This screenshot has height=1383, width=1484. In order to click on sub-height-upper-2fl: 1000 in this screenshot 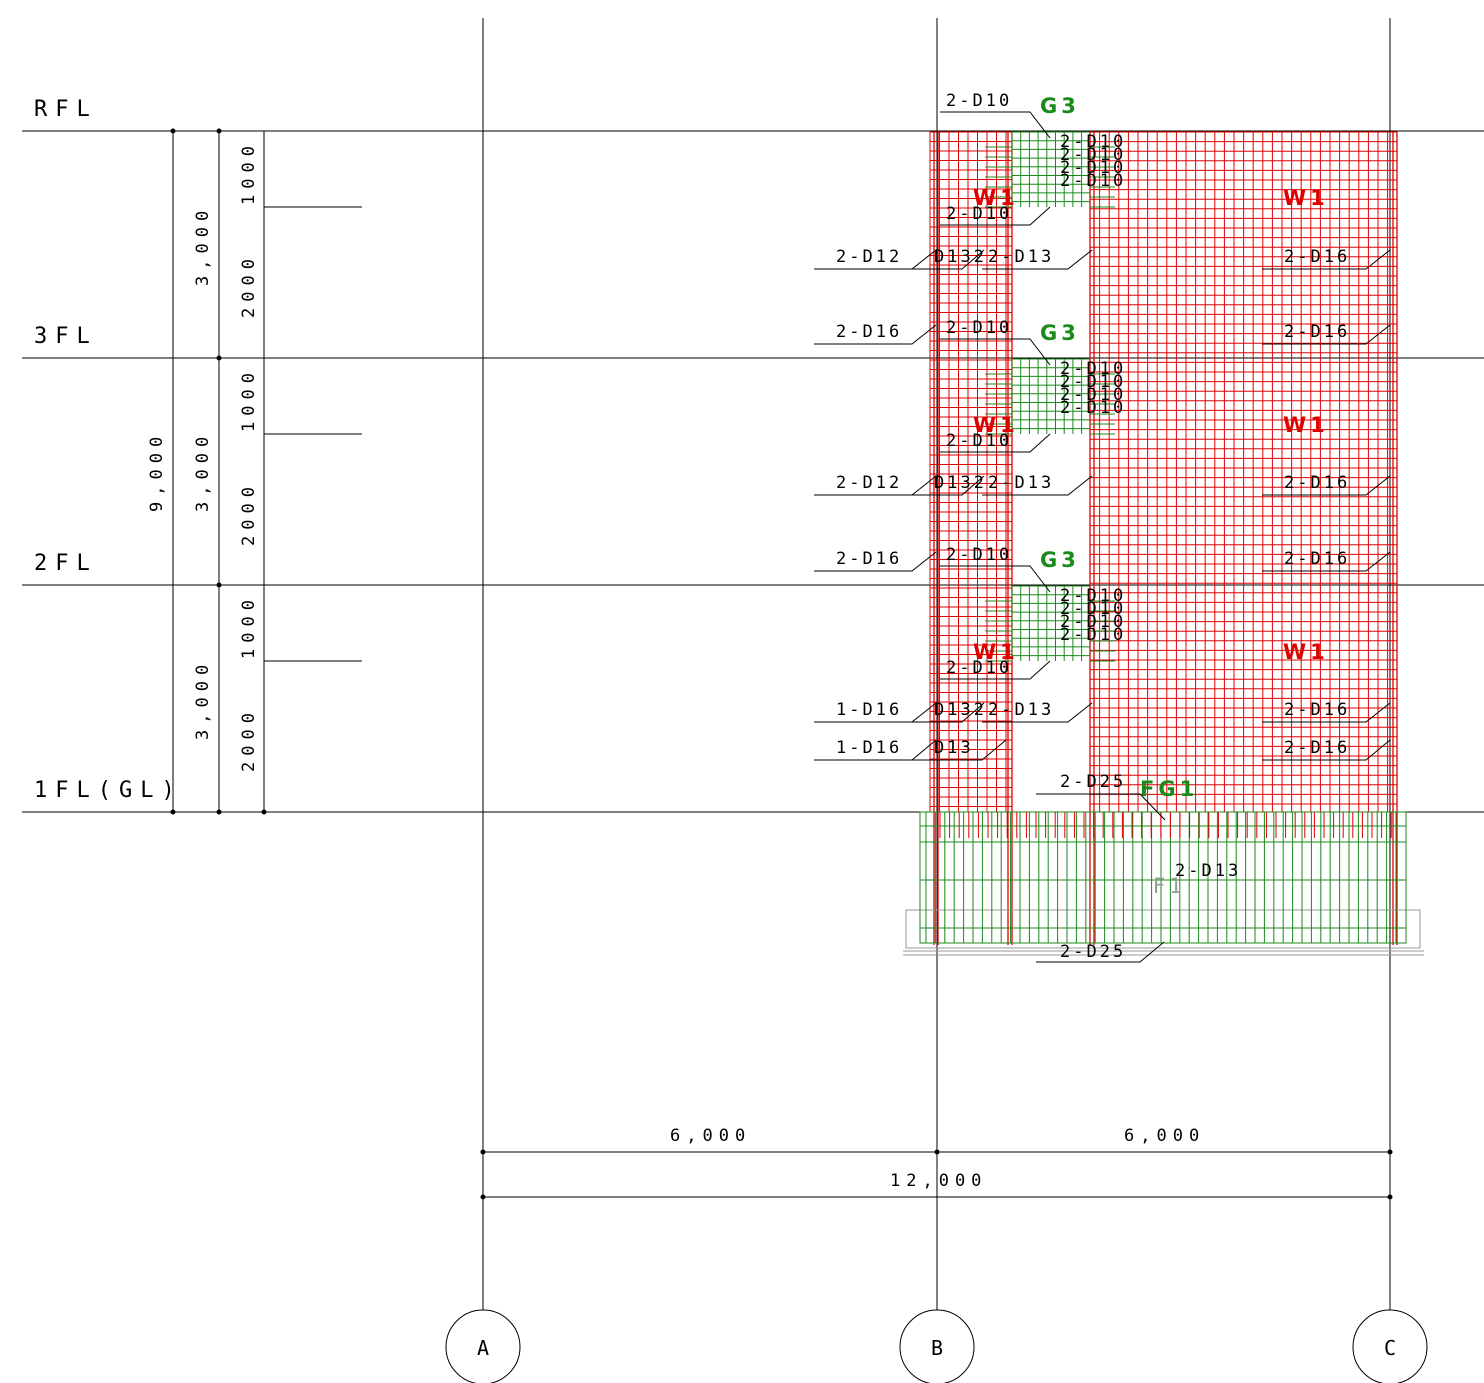, I will do `click(249, 626)`.